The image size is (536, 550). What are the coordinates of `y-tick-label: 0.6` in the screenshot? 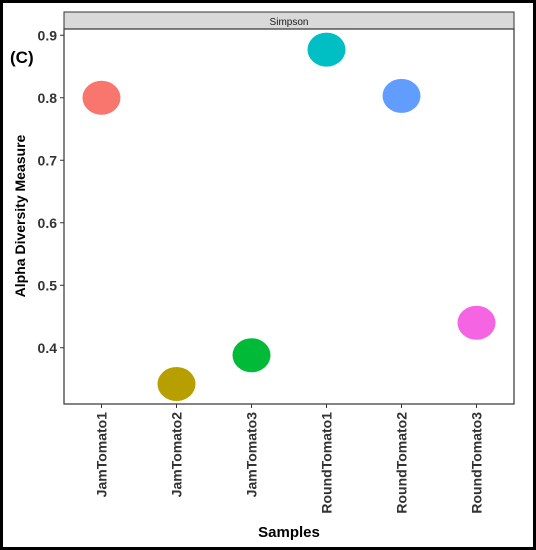 It's located at (48, 223).